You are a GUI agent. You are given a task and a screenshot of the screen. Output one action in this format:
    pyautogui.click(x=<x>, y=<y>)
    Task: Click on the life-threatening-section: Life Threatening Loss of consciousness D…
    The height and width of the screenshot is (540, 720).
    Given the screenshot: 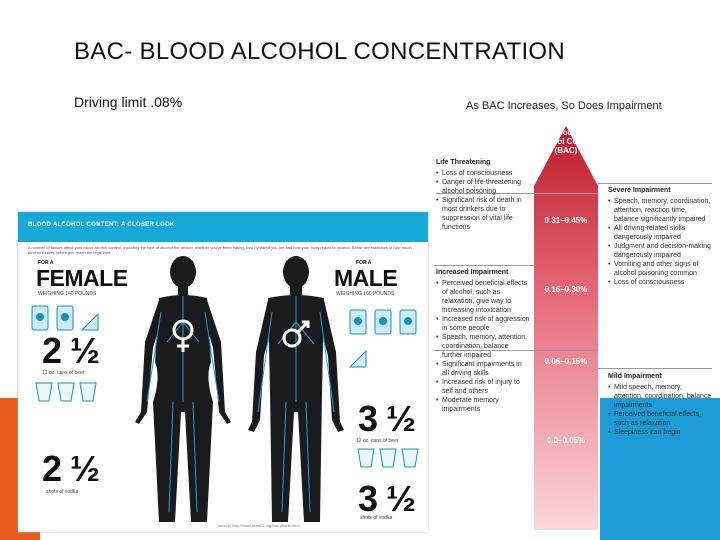 What is the action you would take?
    pyautogui.click(x=482, y=195)
    